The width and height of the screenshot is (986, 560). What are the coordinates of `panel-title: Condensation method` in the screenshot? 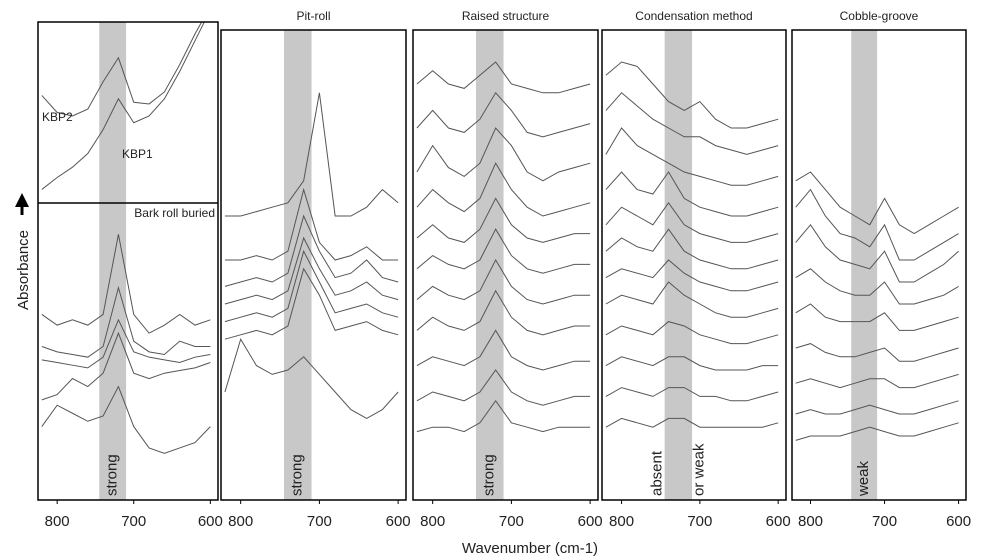 It's located at (693, 16).